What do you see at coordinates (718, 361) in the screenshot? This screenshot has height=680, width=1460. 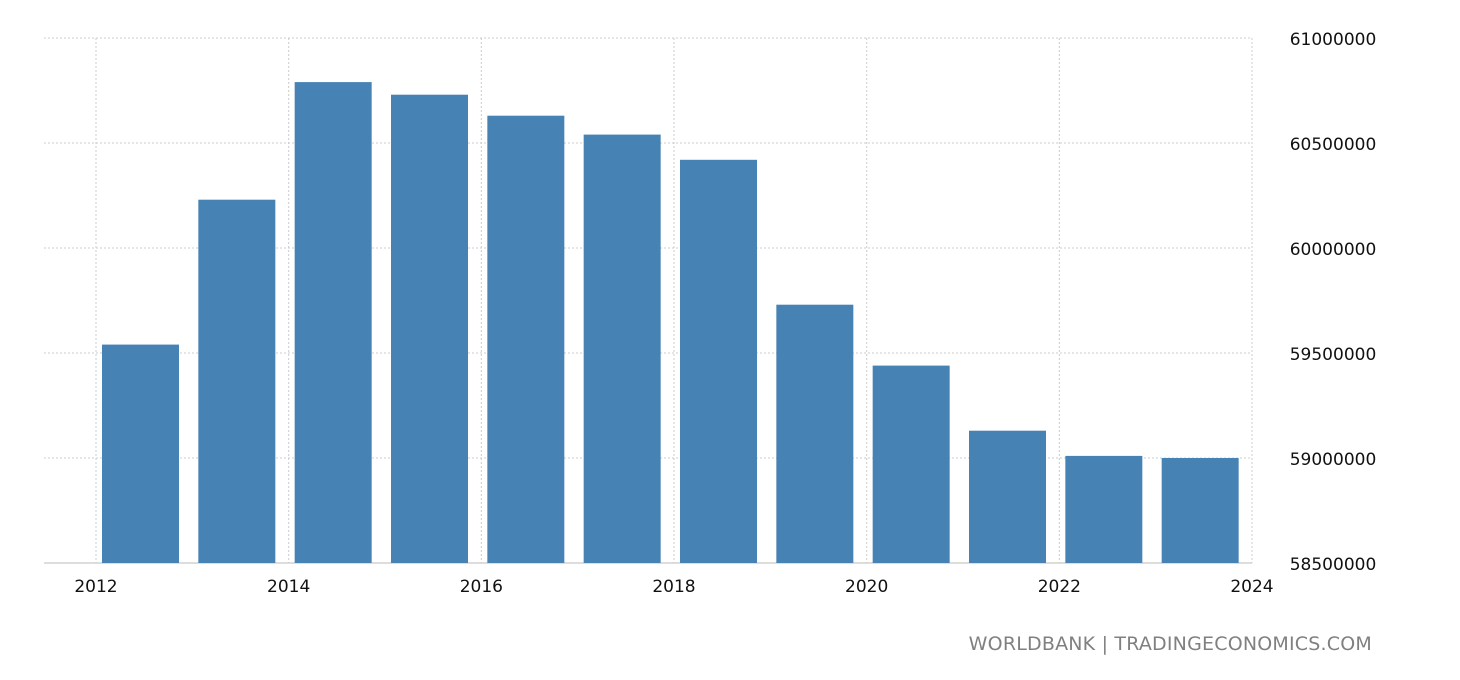 I see `bar-2018` at bounding box center [718, 361].